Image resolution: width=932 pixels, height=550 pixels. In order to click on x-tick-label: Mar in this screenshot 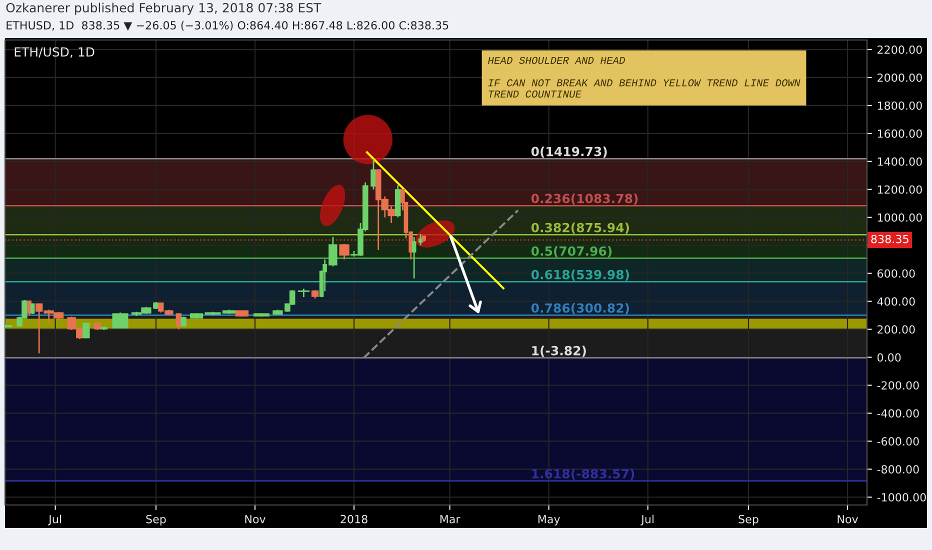, I will do `click(450, 519)`.